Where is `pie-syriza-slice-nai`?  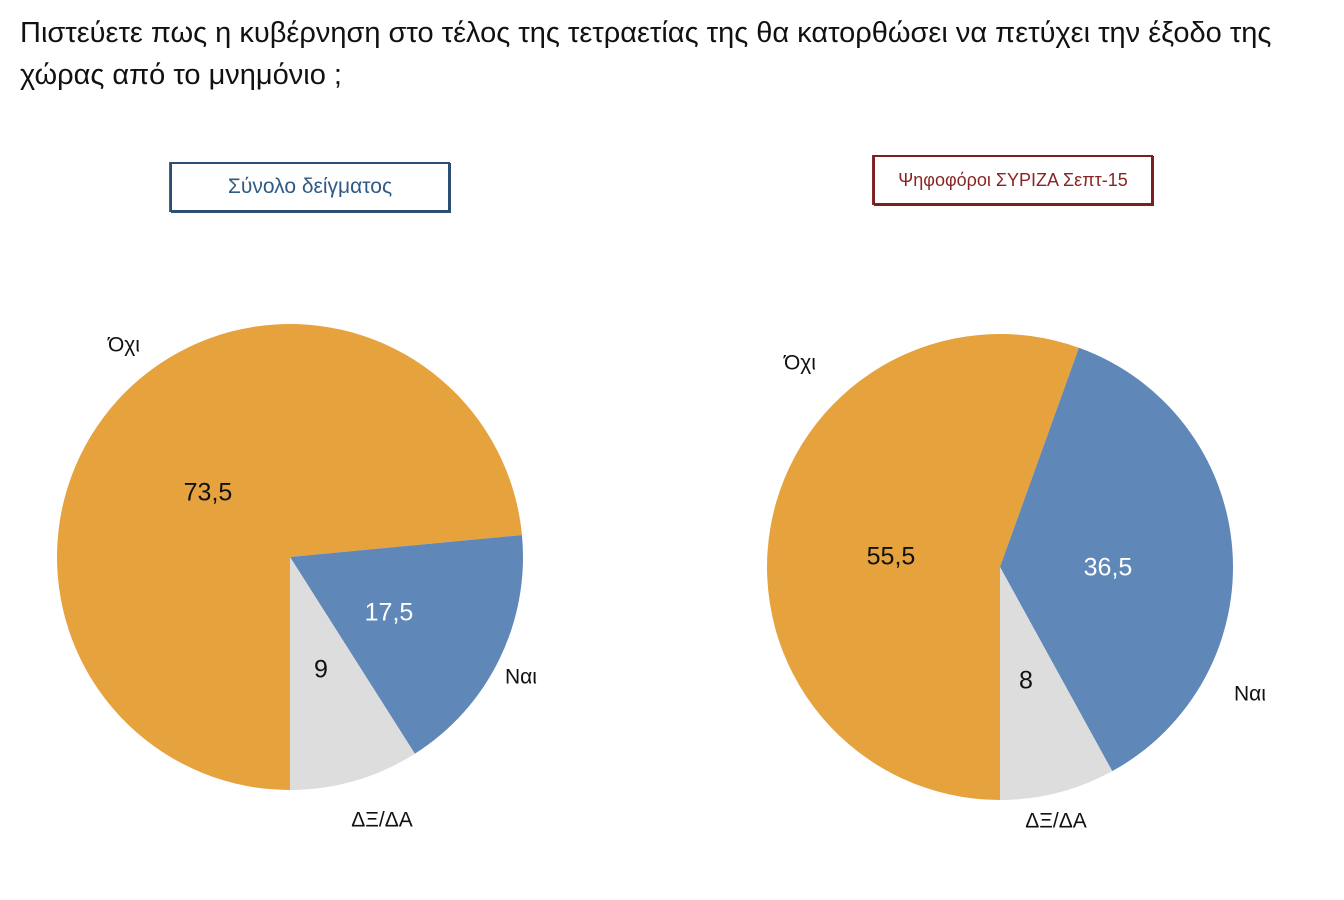 pie-syriza-slice-nai is located at coordinates (1117, 559).